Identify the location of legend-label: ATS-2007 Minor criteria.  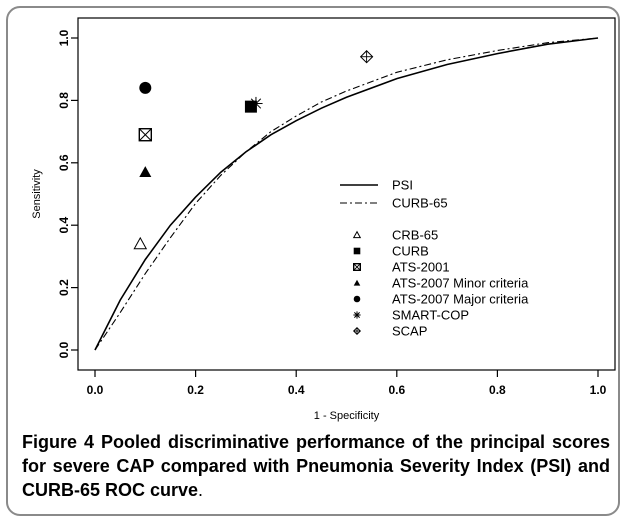
(460, 283).